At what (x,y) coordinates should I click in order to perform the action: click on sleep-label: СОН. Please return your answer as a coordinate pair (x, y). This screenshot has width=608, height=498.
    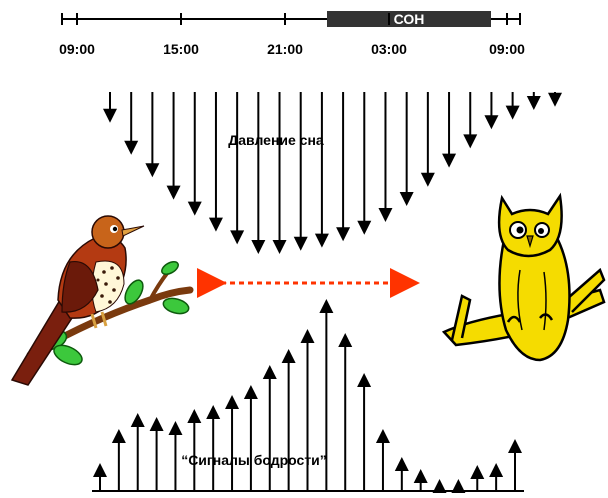
    Looking at the image, I should click on (409, 19).